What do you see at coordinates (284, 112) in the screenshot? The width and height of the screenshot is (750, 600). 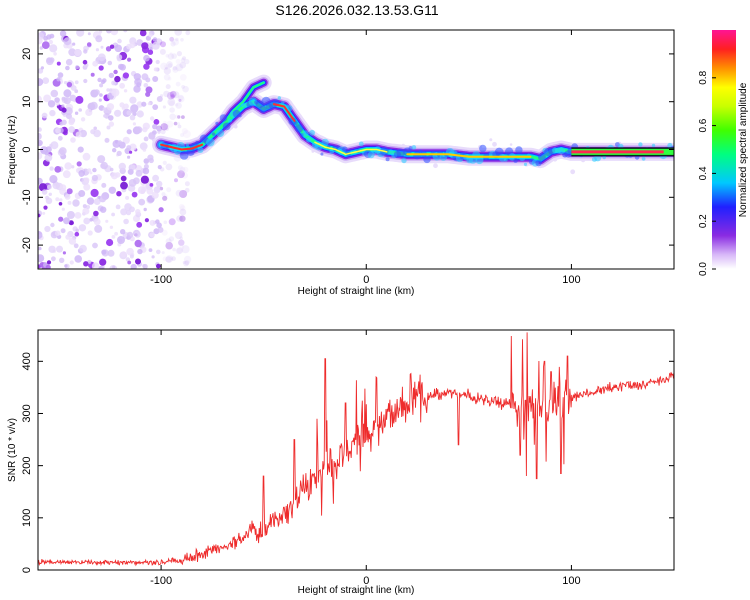 I see `ridge-core` at bounding box center [284, 112].